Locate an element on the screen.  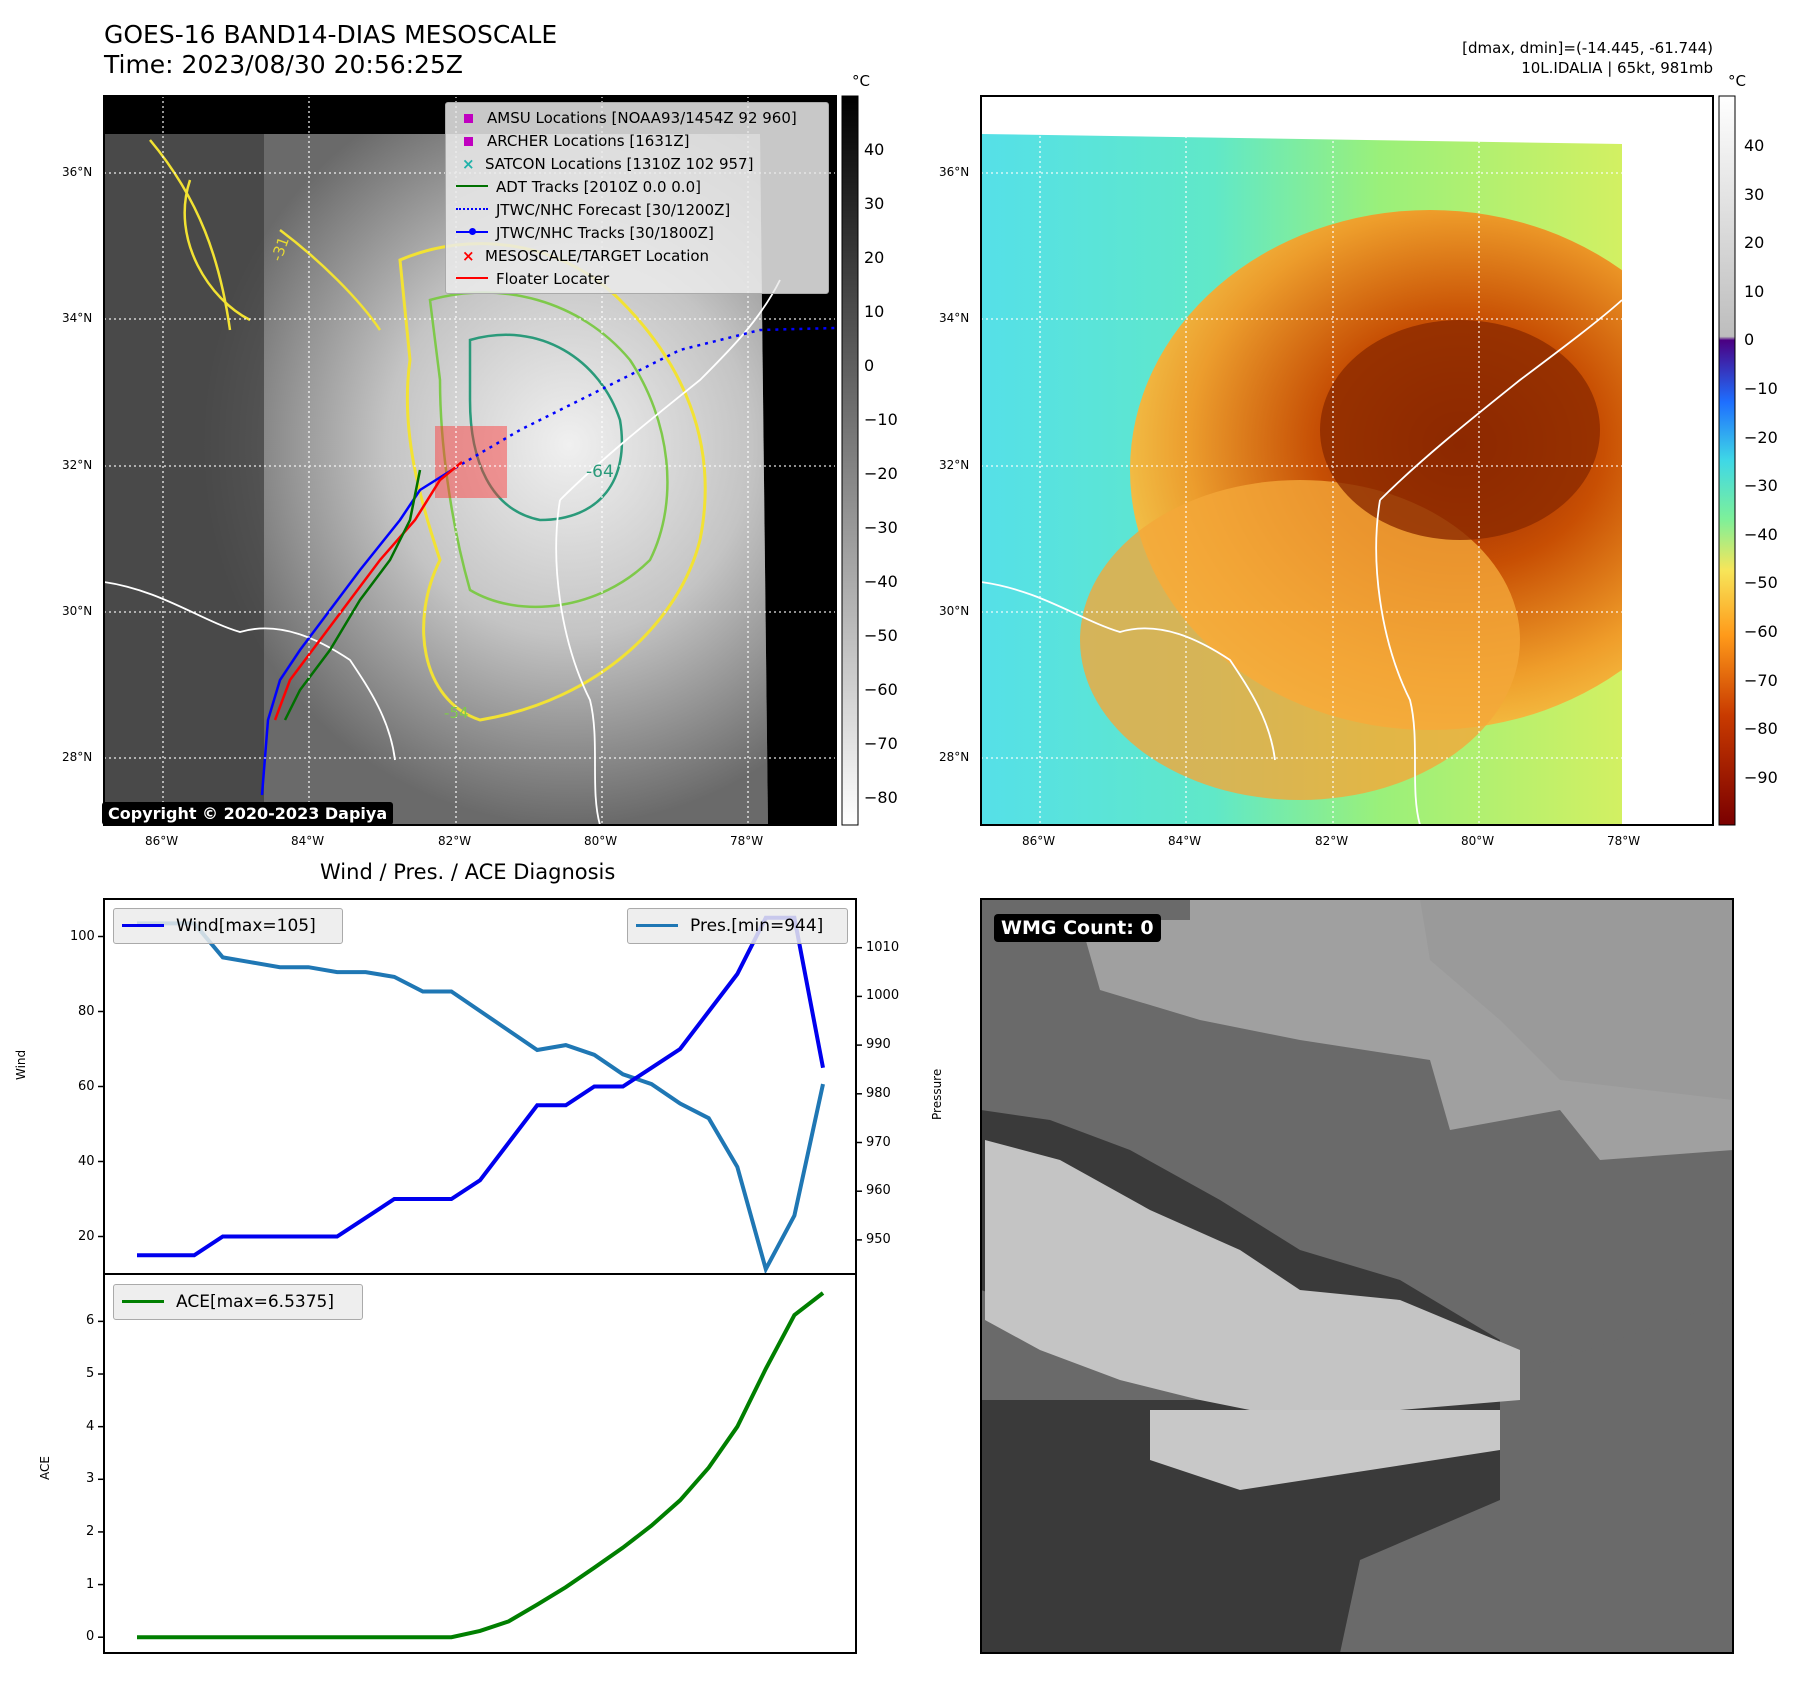
storm-name-text: 10L.IDALIA | 65kt, 981mb is located at coordinates (1617, 68).